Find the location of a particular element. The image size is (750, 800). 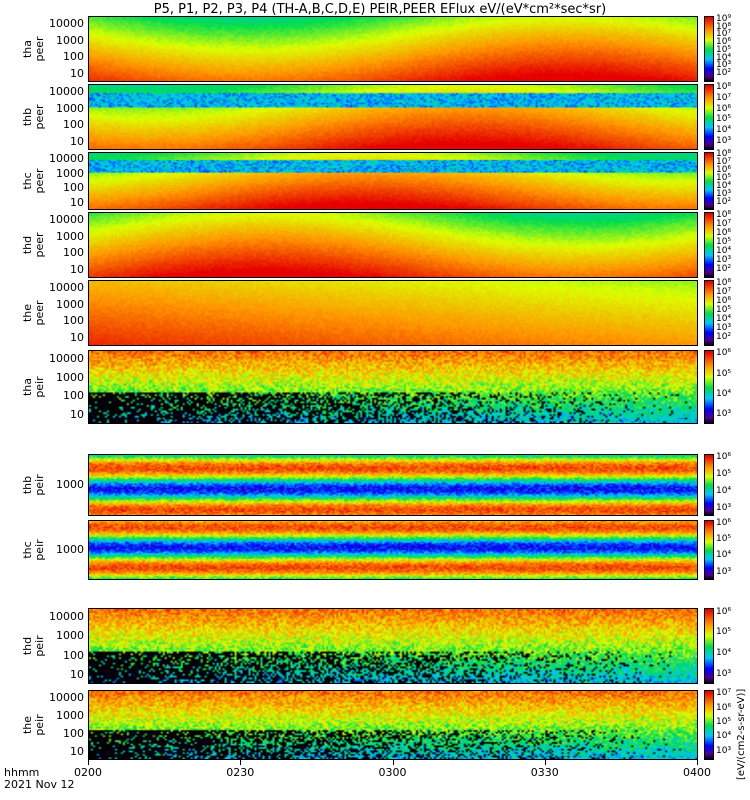

spectrogram-panel-thd-peer is located at coordinates (393, 245).